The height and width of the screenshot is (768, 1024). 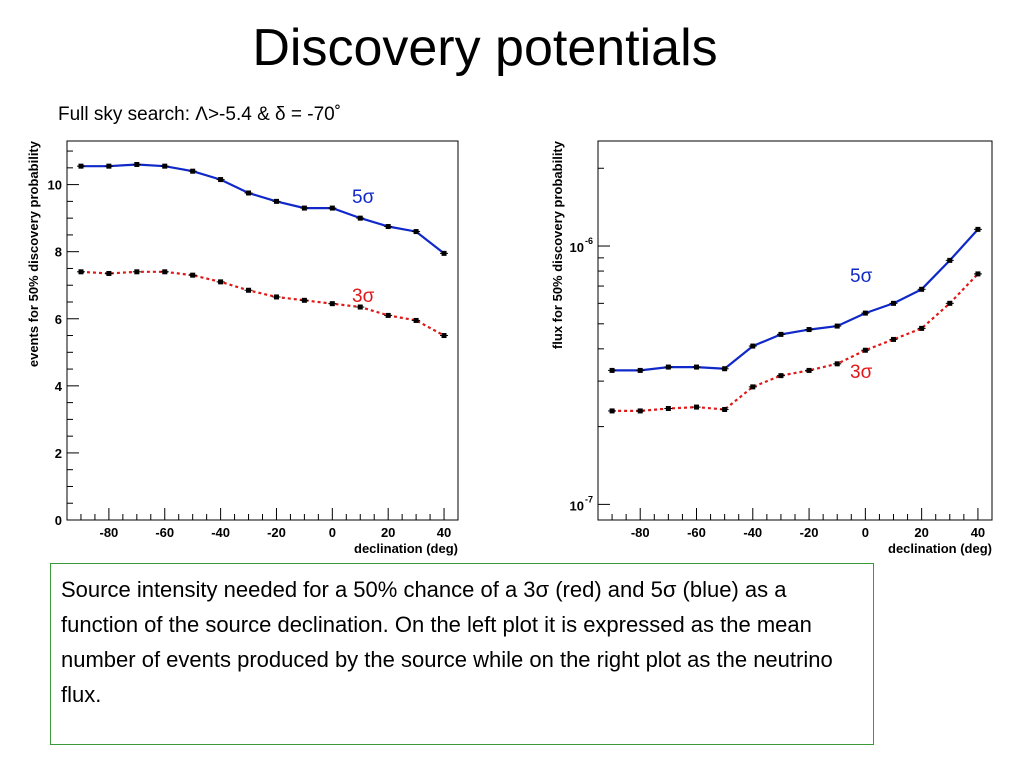 What do you see at coordinates (58, 453) in the screenshot?
I see `y-tick-label: 2` at bounding box center [58, 453].